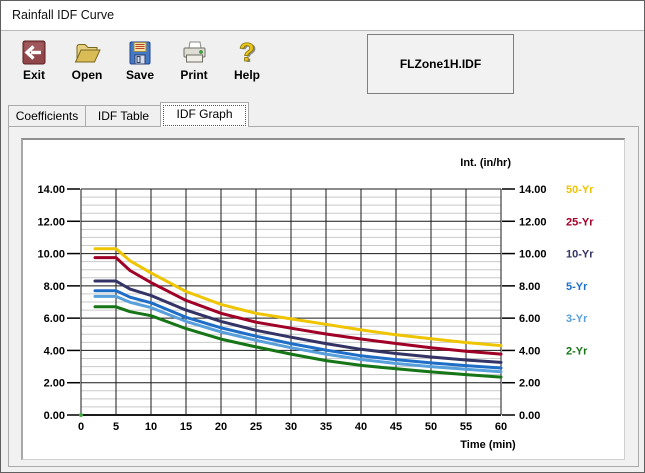  I want to click on y-axis-label-left: 0.00, so click(54, 416).